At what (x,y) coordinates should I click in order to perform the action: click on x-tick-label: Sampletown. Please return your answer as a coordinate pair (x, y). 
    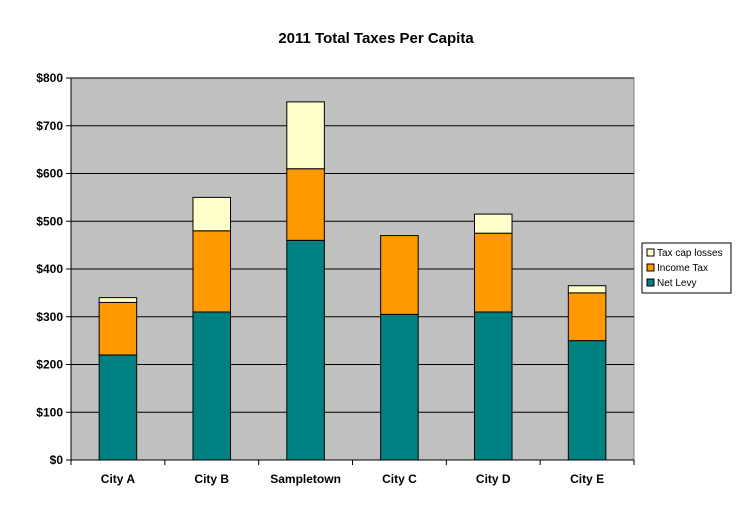
    Looking at the image, I should click on (305, 479).